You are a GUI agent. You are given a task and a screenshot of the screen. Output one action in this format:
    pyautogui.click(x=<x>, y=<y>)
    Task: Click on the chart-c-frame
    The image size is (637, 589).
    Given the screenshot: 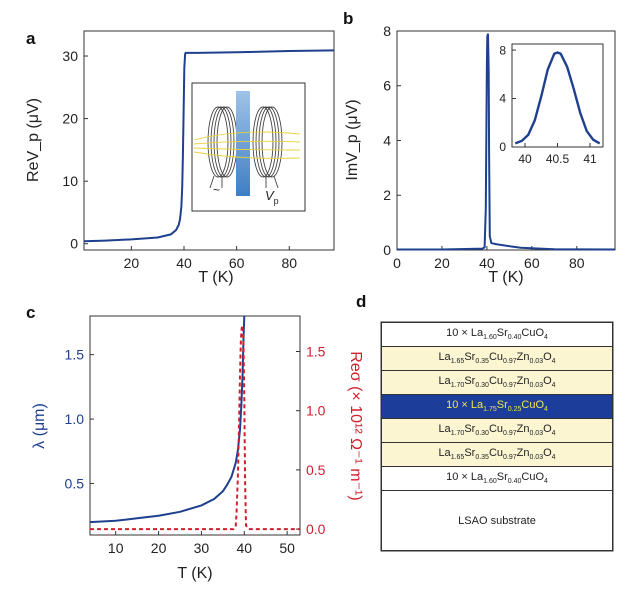 What is the action you would take?
    pyautogui.click(x=195, y=425)
    